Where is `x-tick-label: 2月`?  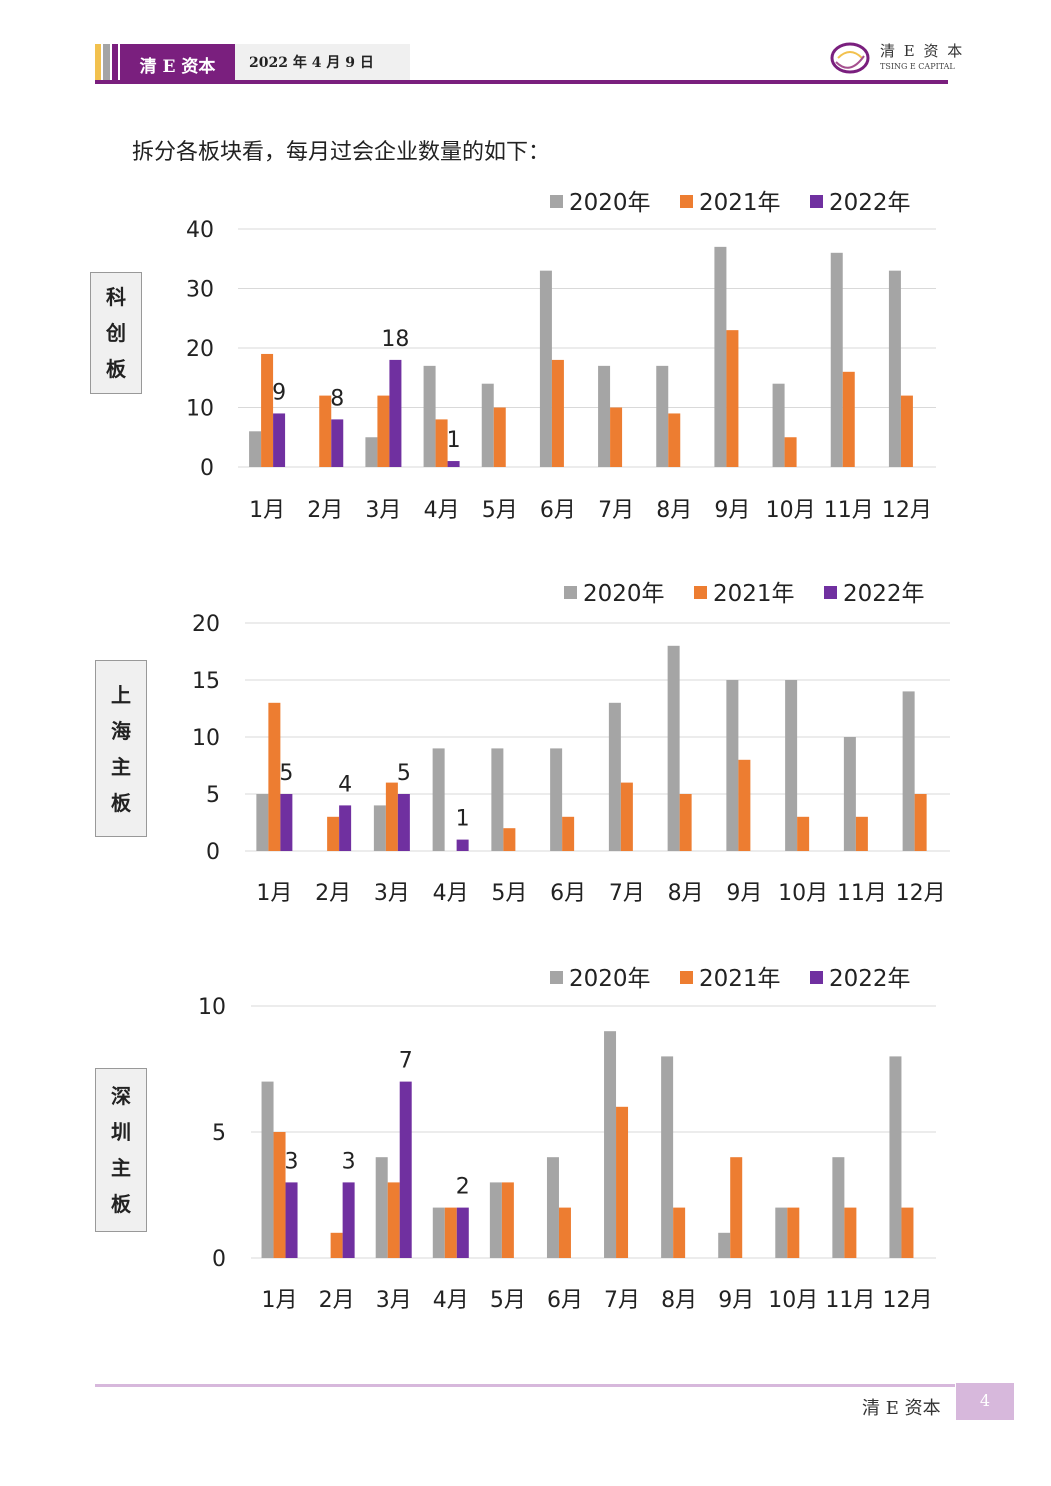 x-tick-label: 2月 is located at coordinates (333, 893).